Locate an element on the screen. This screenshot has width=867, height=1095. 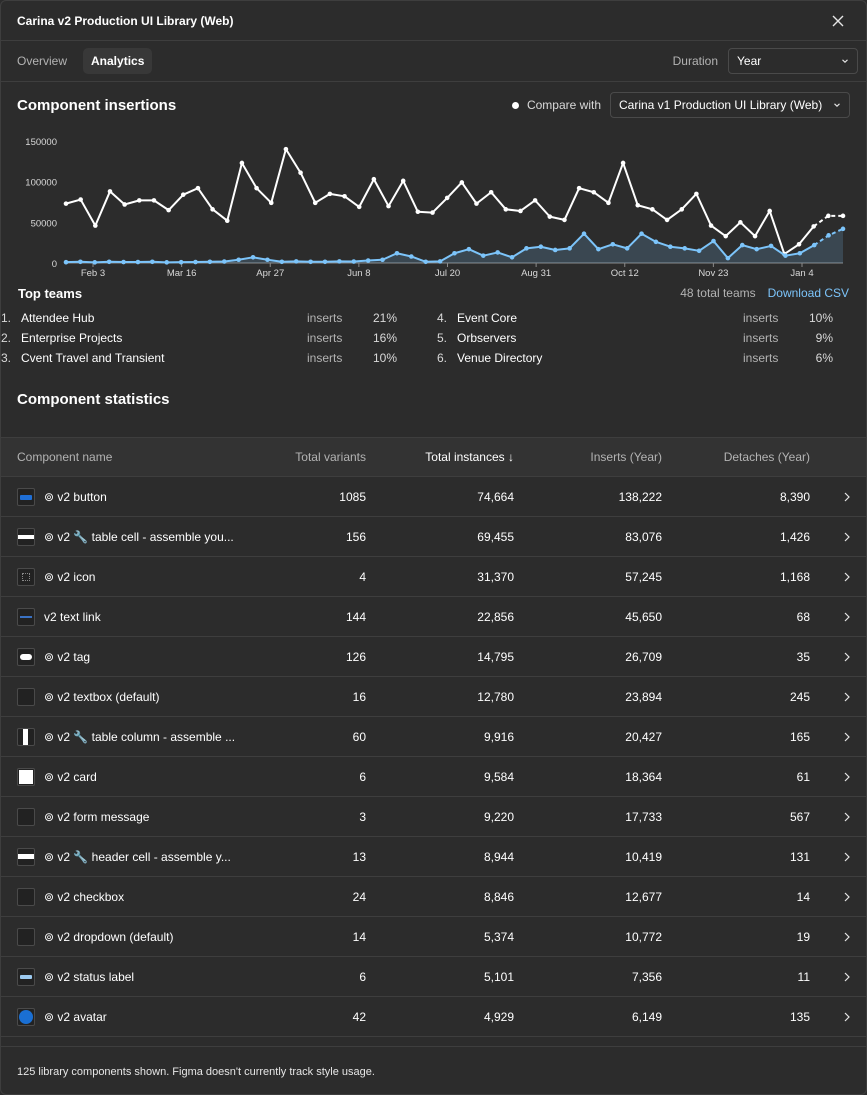
column-header-detaches: Detaches (Year) is located at coordinates (766, 457).